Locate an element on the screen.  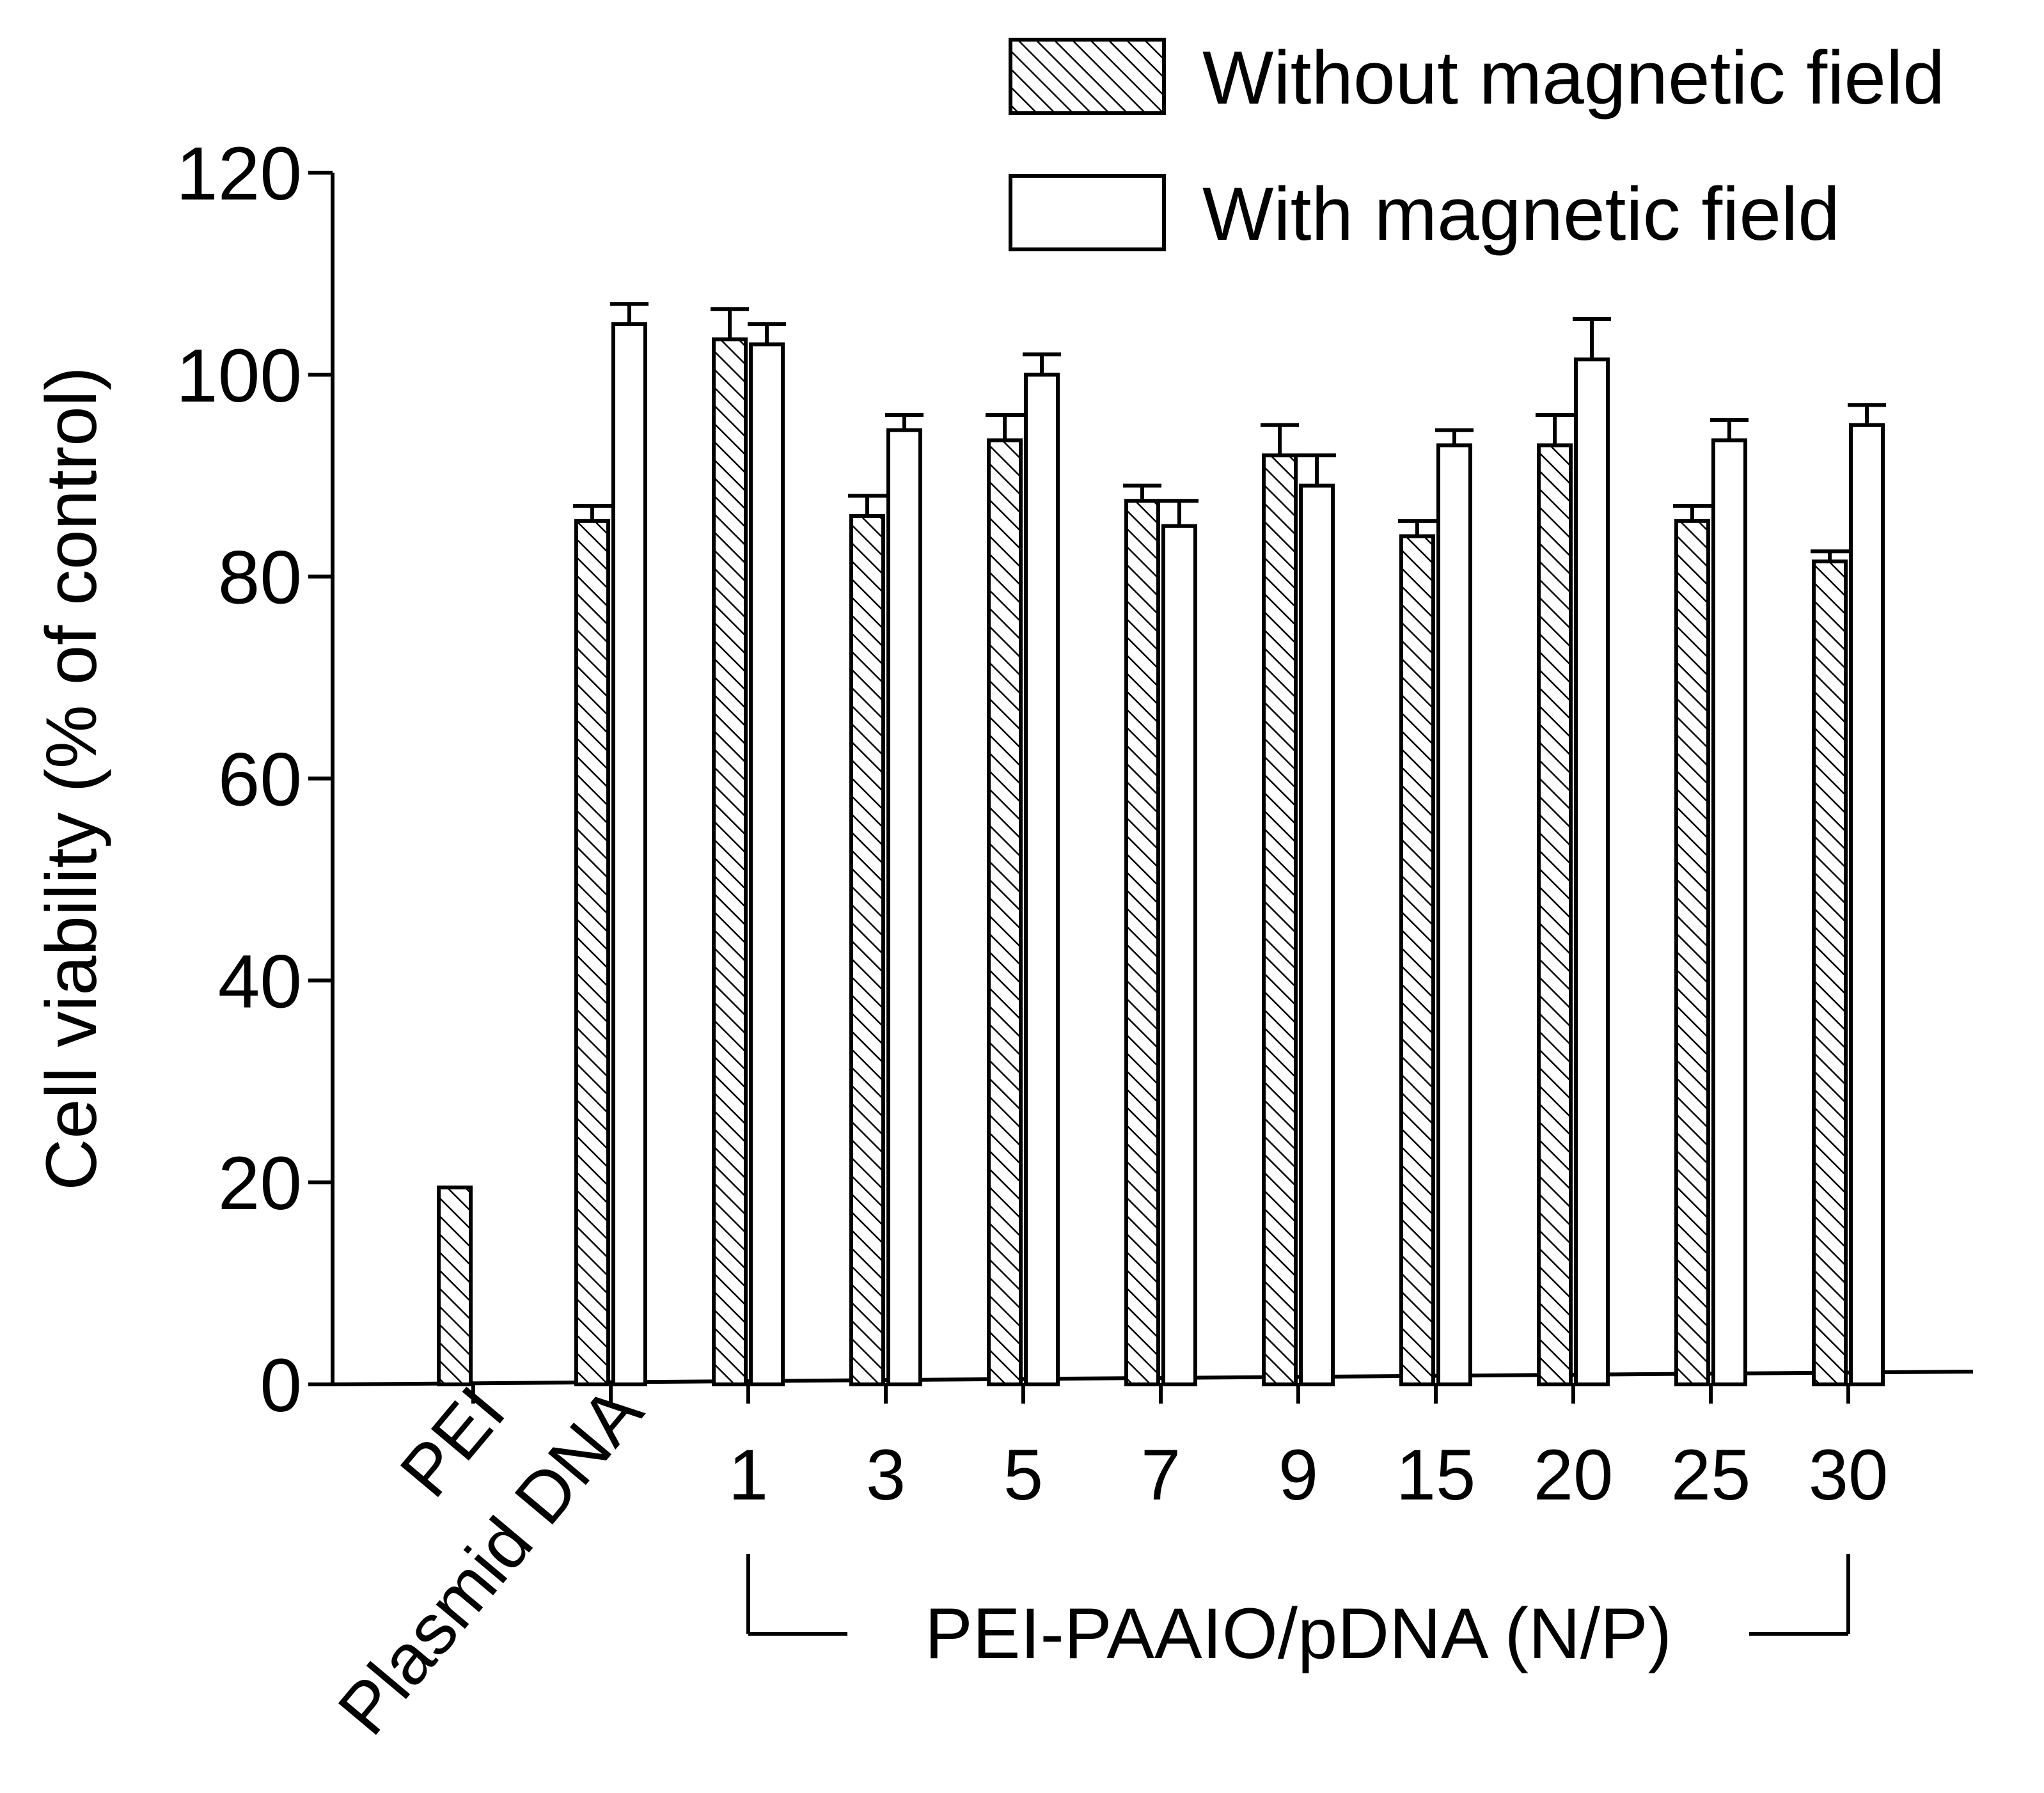
x-label-4: 5 is located at coordinates (1023, 1475).